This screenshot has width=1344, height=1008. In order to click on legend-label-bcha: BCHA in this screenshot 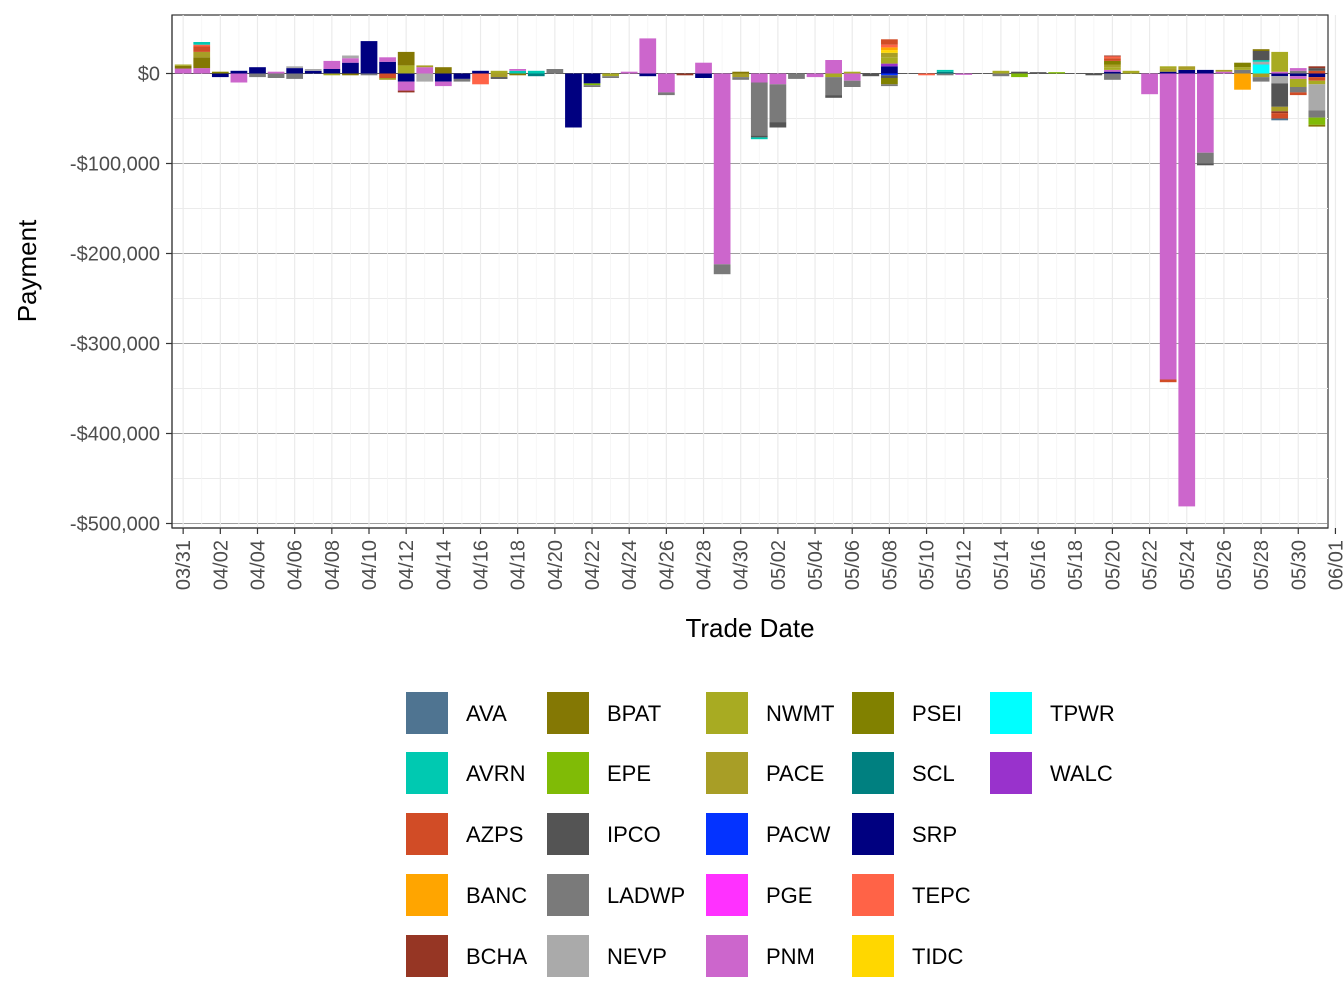, I will do `click(496, 956)`.